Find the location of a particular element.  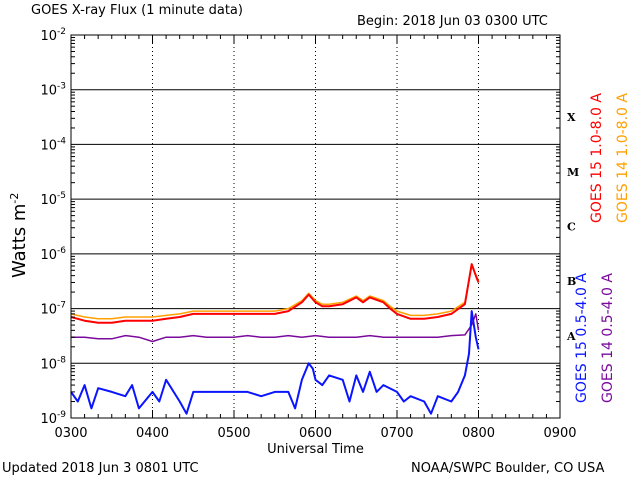

legend-goes15-short: GOES 15 0.5-4.0 A is located at coordinates (582, 338).